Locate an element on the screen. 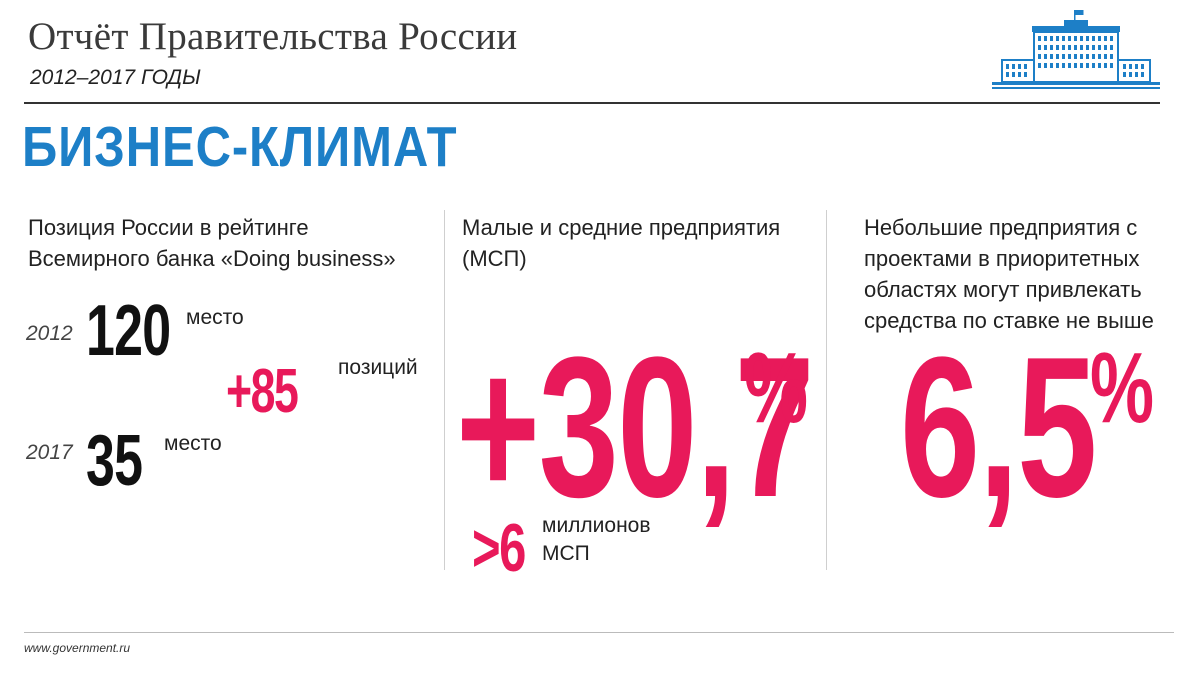 Image resolution: width=1200 pixels, height=675 pixels. rating-heading-line: Всемирного банка «Doing business» is located at coordinates (212, 258).